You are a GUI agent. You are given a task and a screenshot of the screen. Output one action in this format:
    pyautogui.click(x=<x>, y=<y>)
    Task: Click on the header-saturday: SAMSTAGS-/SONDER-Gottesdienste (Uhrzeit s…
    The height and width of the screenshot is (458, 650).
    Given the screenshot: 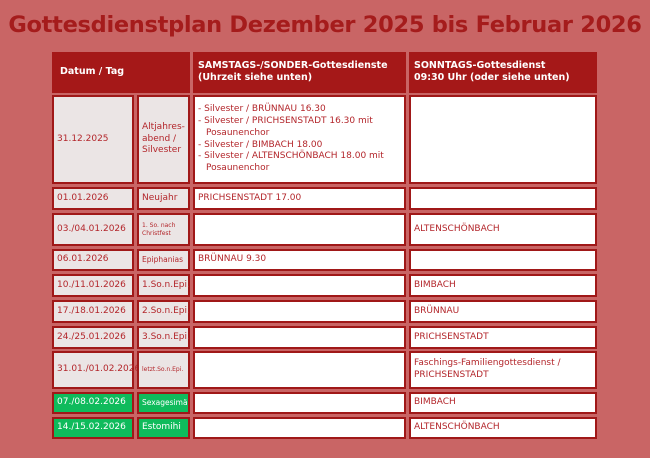 What is the action you would take?
    pyautogui.click(x=299, y=72)
    